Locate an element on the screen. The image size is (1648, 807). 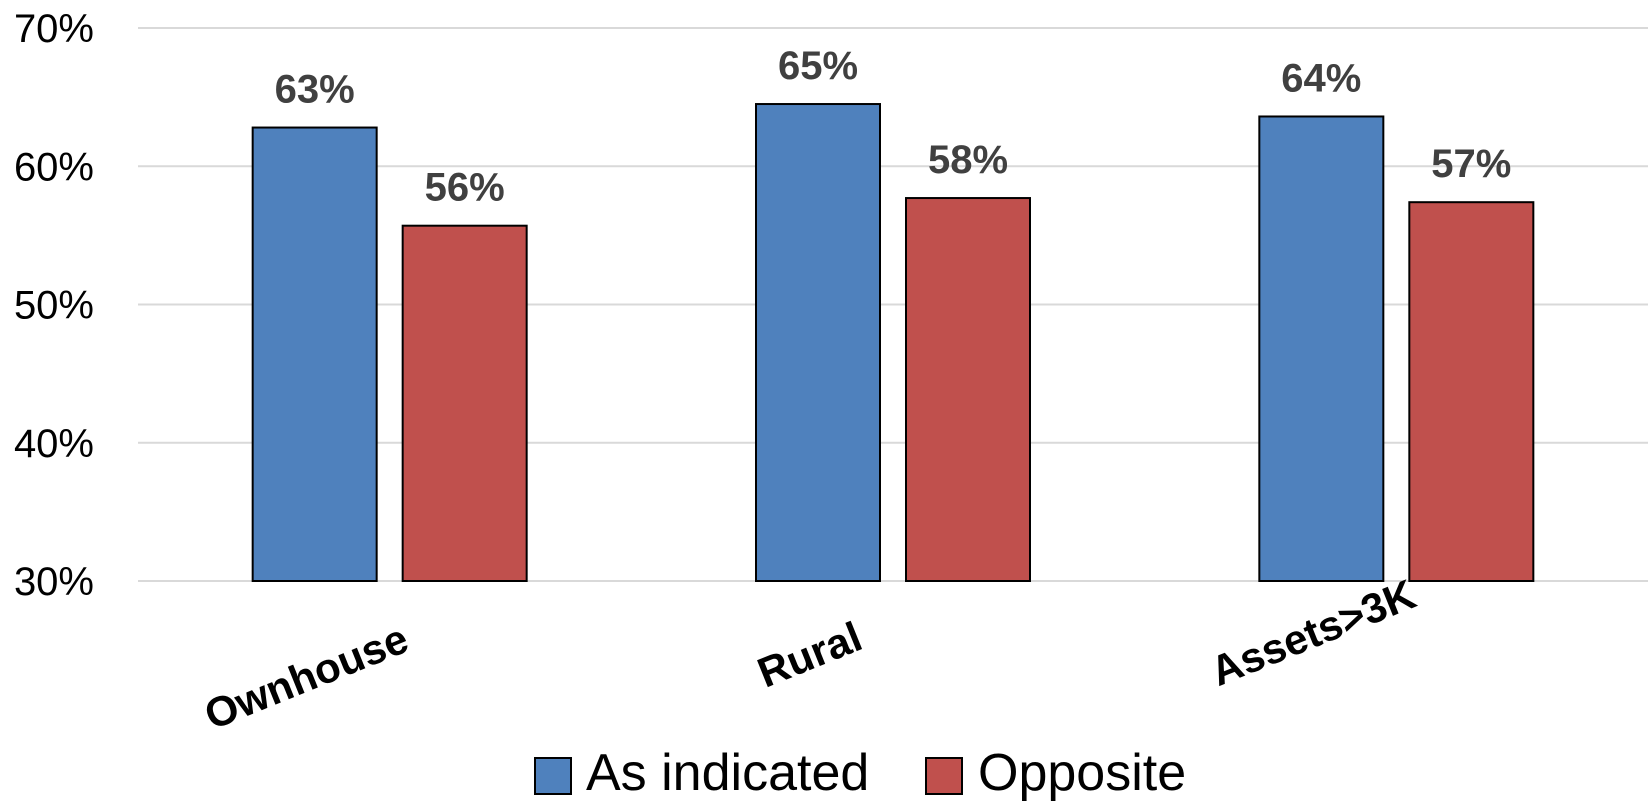
data-label: 63% is located at coordinates (315, 90).